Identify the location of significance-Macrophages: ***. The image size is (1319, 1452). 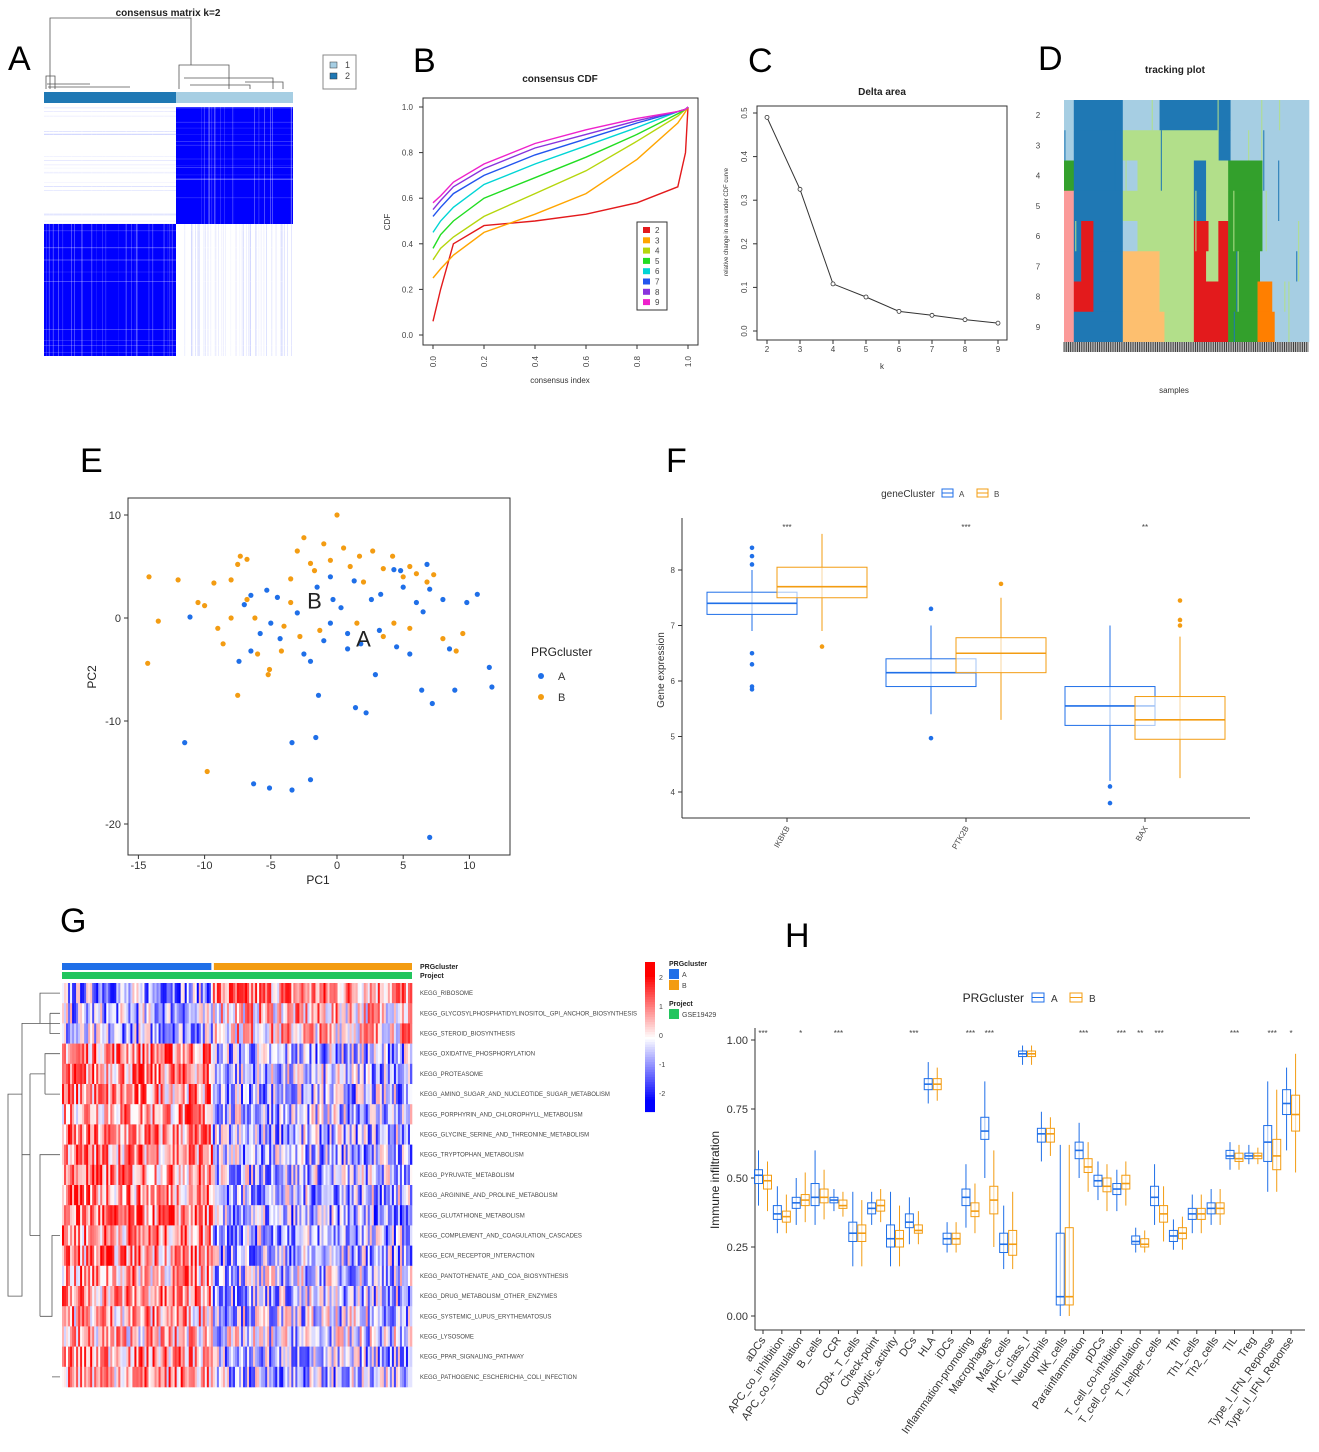
(989, 1033).